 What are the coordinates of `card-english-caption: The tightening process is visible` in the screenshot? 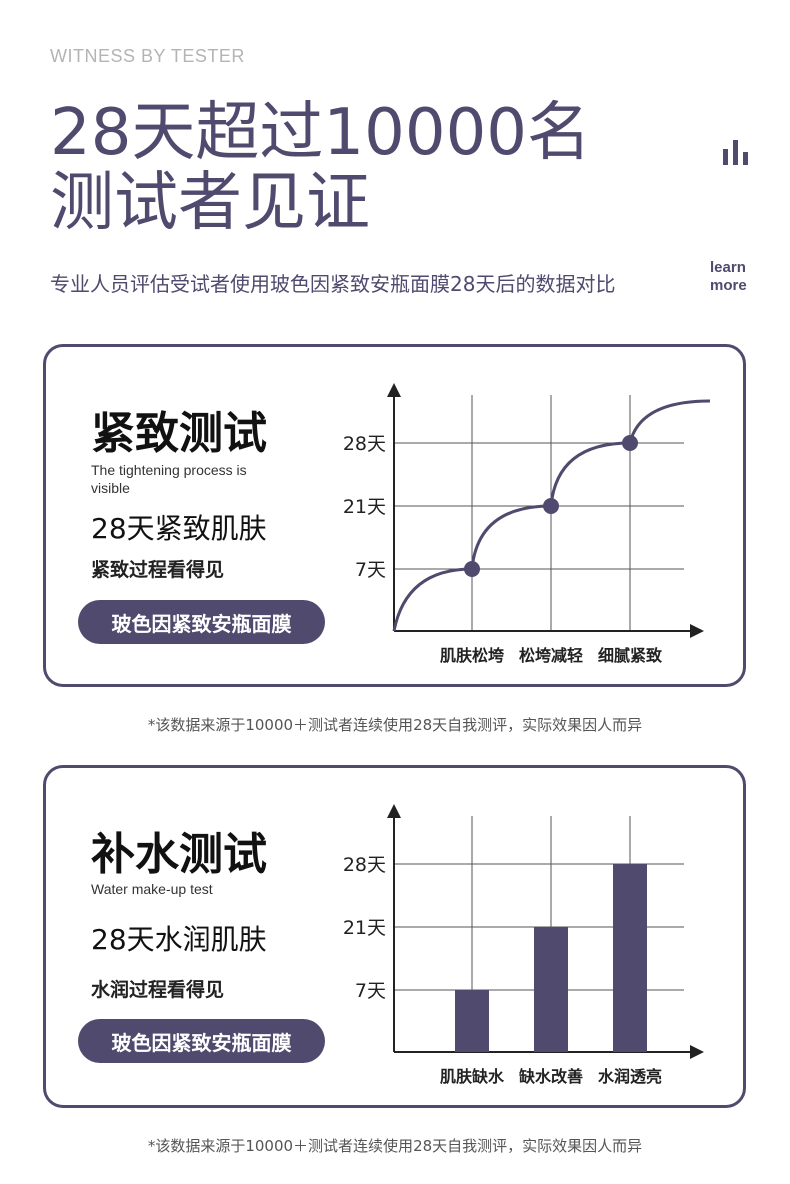 It's located at (169, 479).